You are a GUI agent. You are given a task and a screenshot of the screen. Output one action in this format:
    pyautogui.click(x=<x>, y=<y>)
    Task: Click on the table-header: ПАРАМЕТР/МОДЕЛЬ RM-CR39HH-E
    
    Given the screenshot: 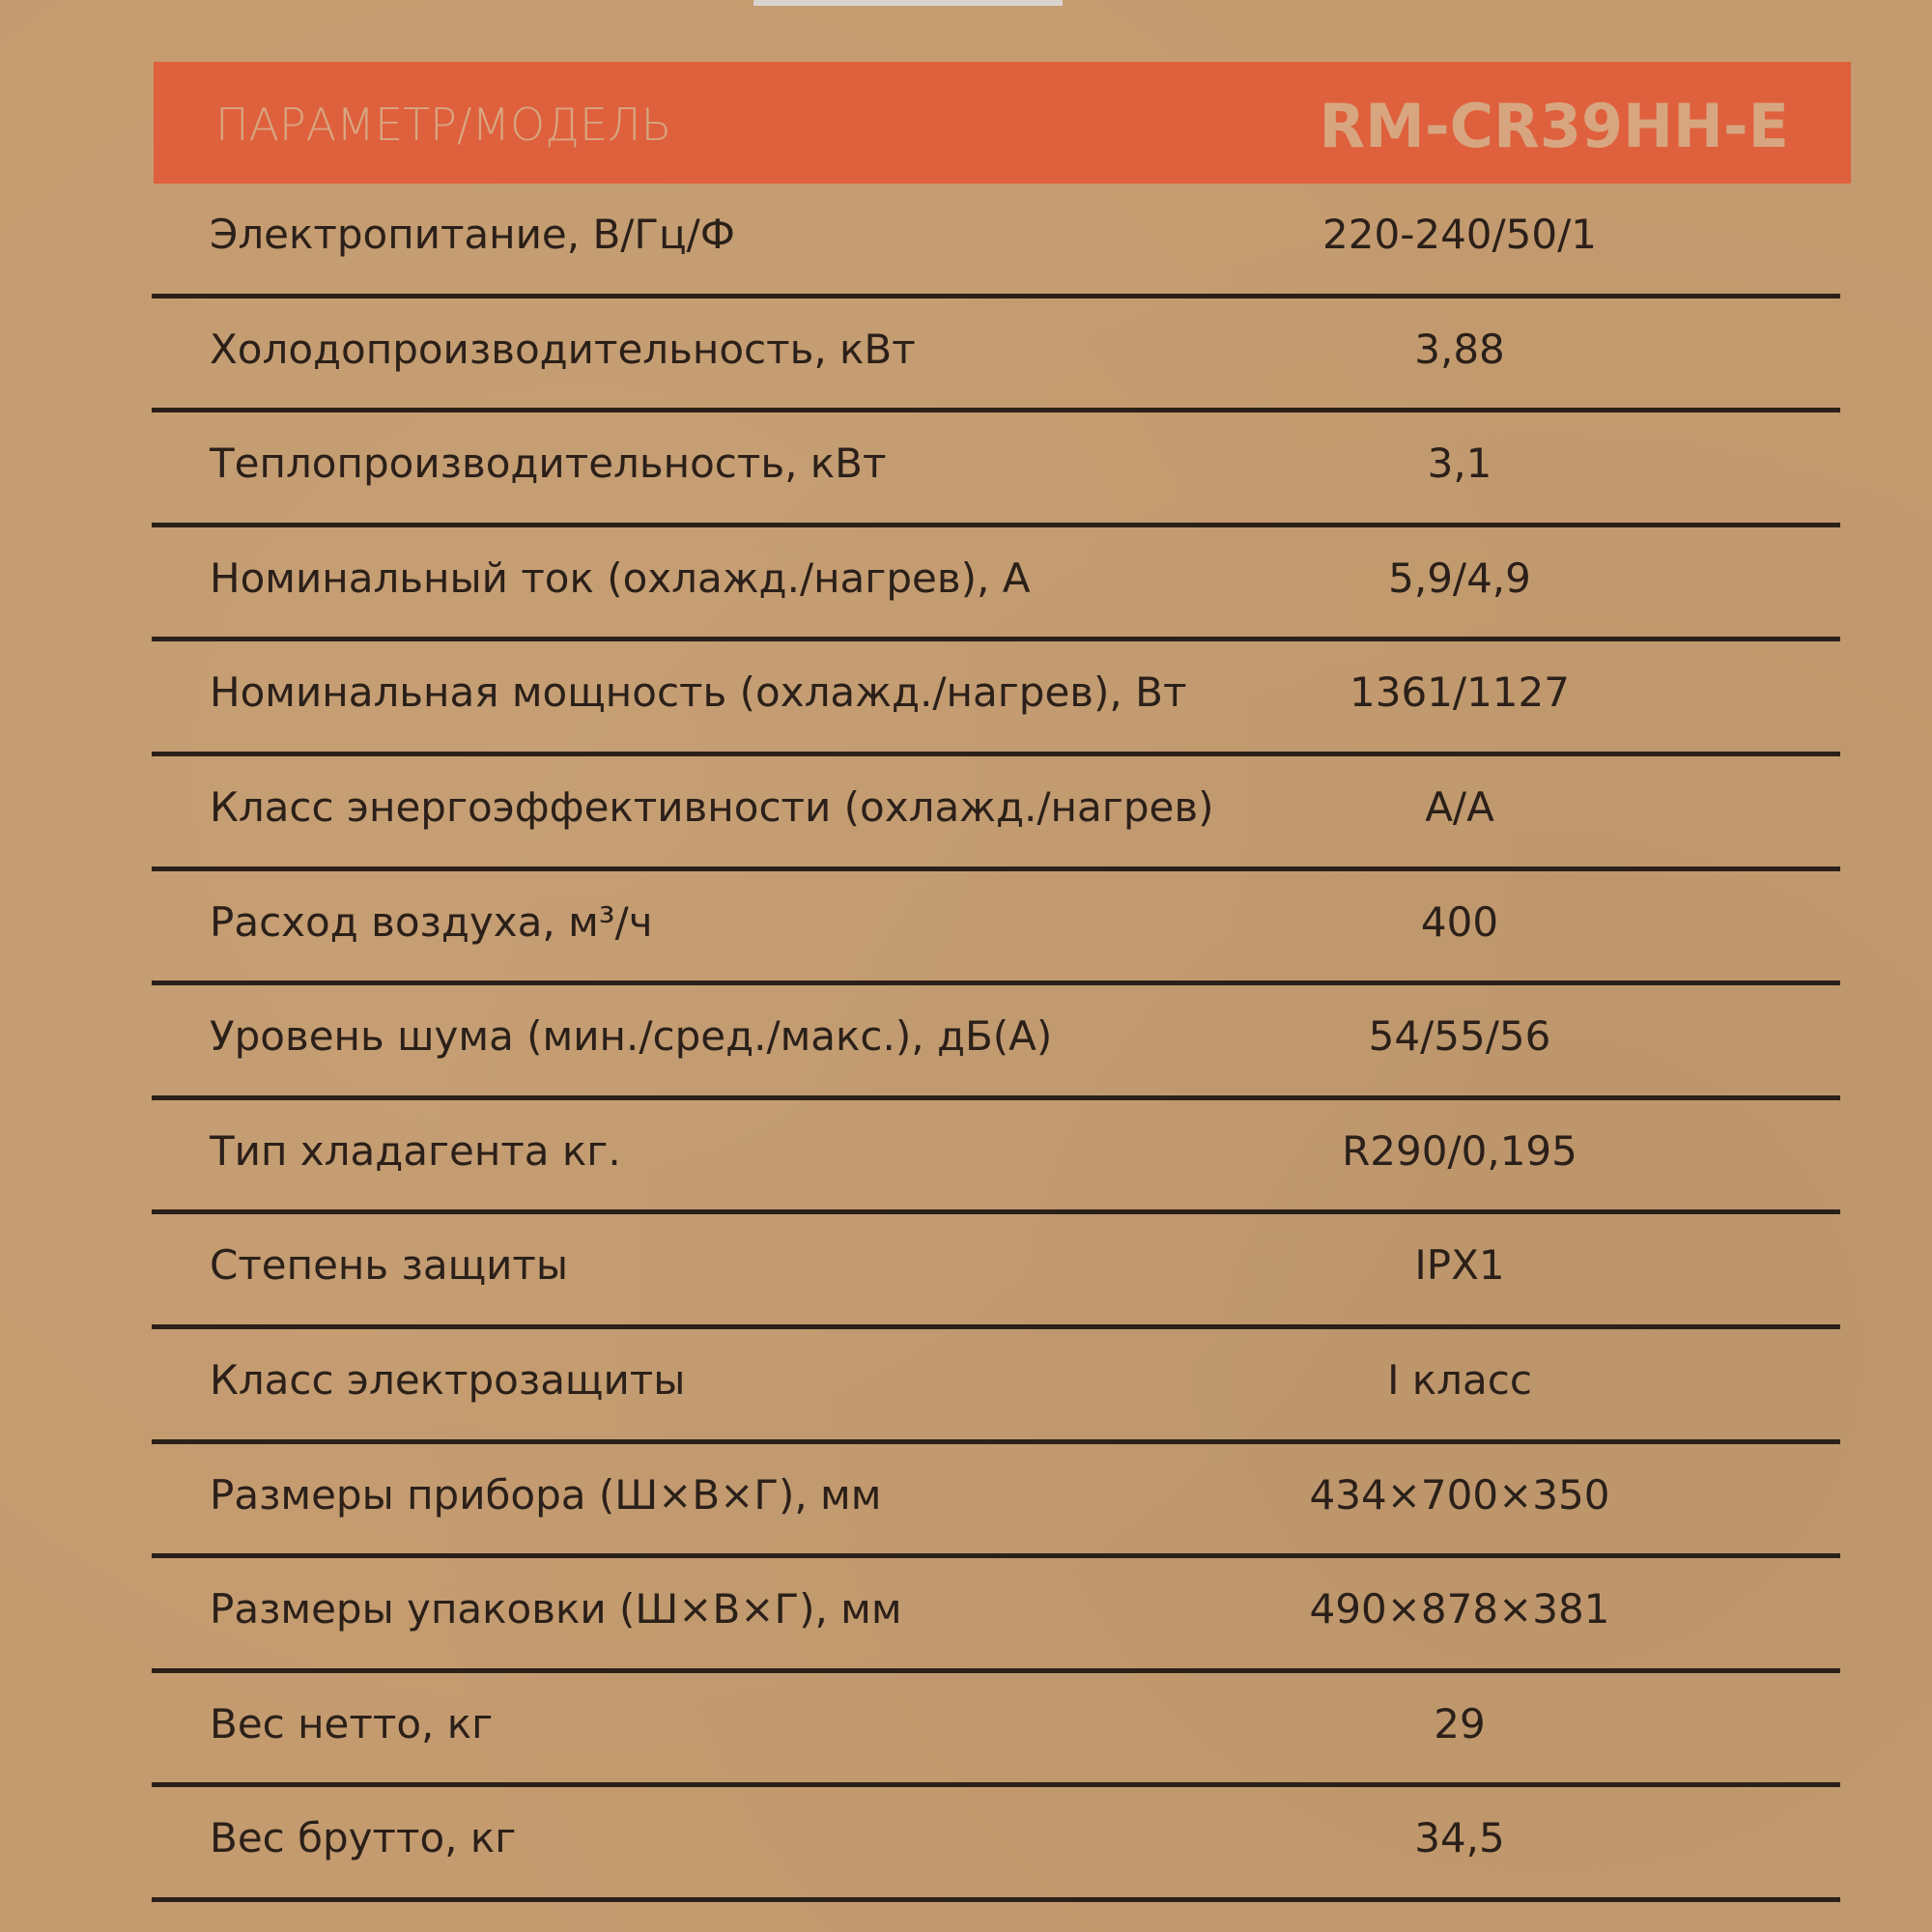 What is the action you would take?
    pyautogui.click(x=1002, y=123)
    